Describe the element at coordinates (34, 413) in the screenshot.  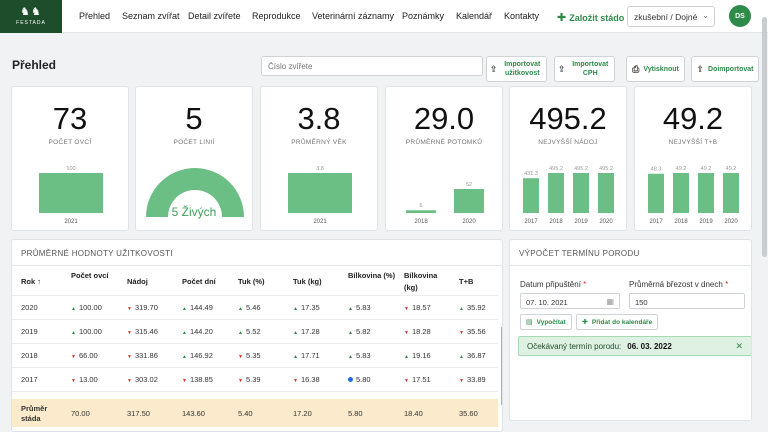
I see `average-label: Průměr stáda` at that location.